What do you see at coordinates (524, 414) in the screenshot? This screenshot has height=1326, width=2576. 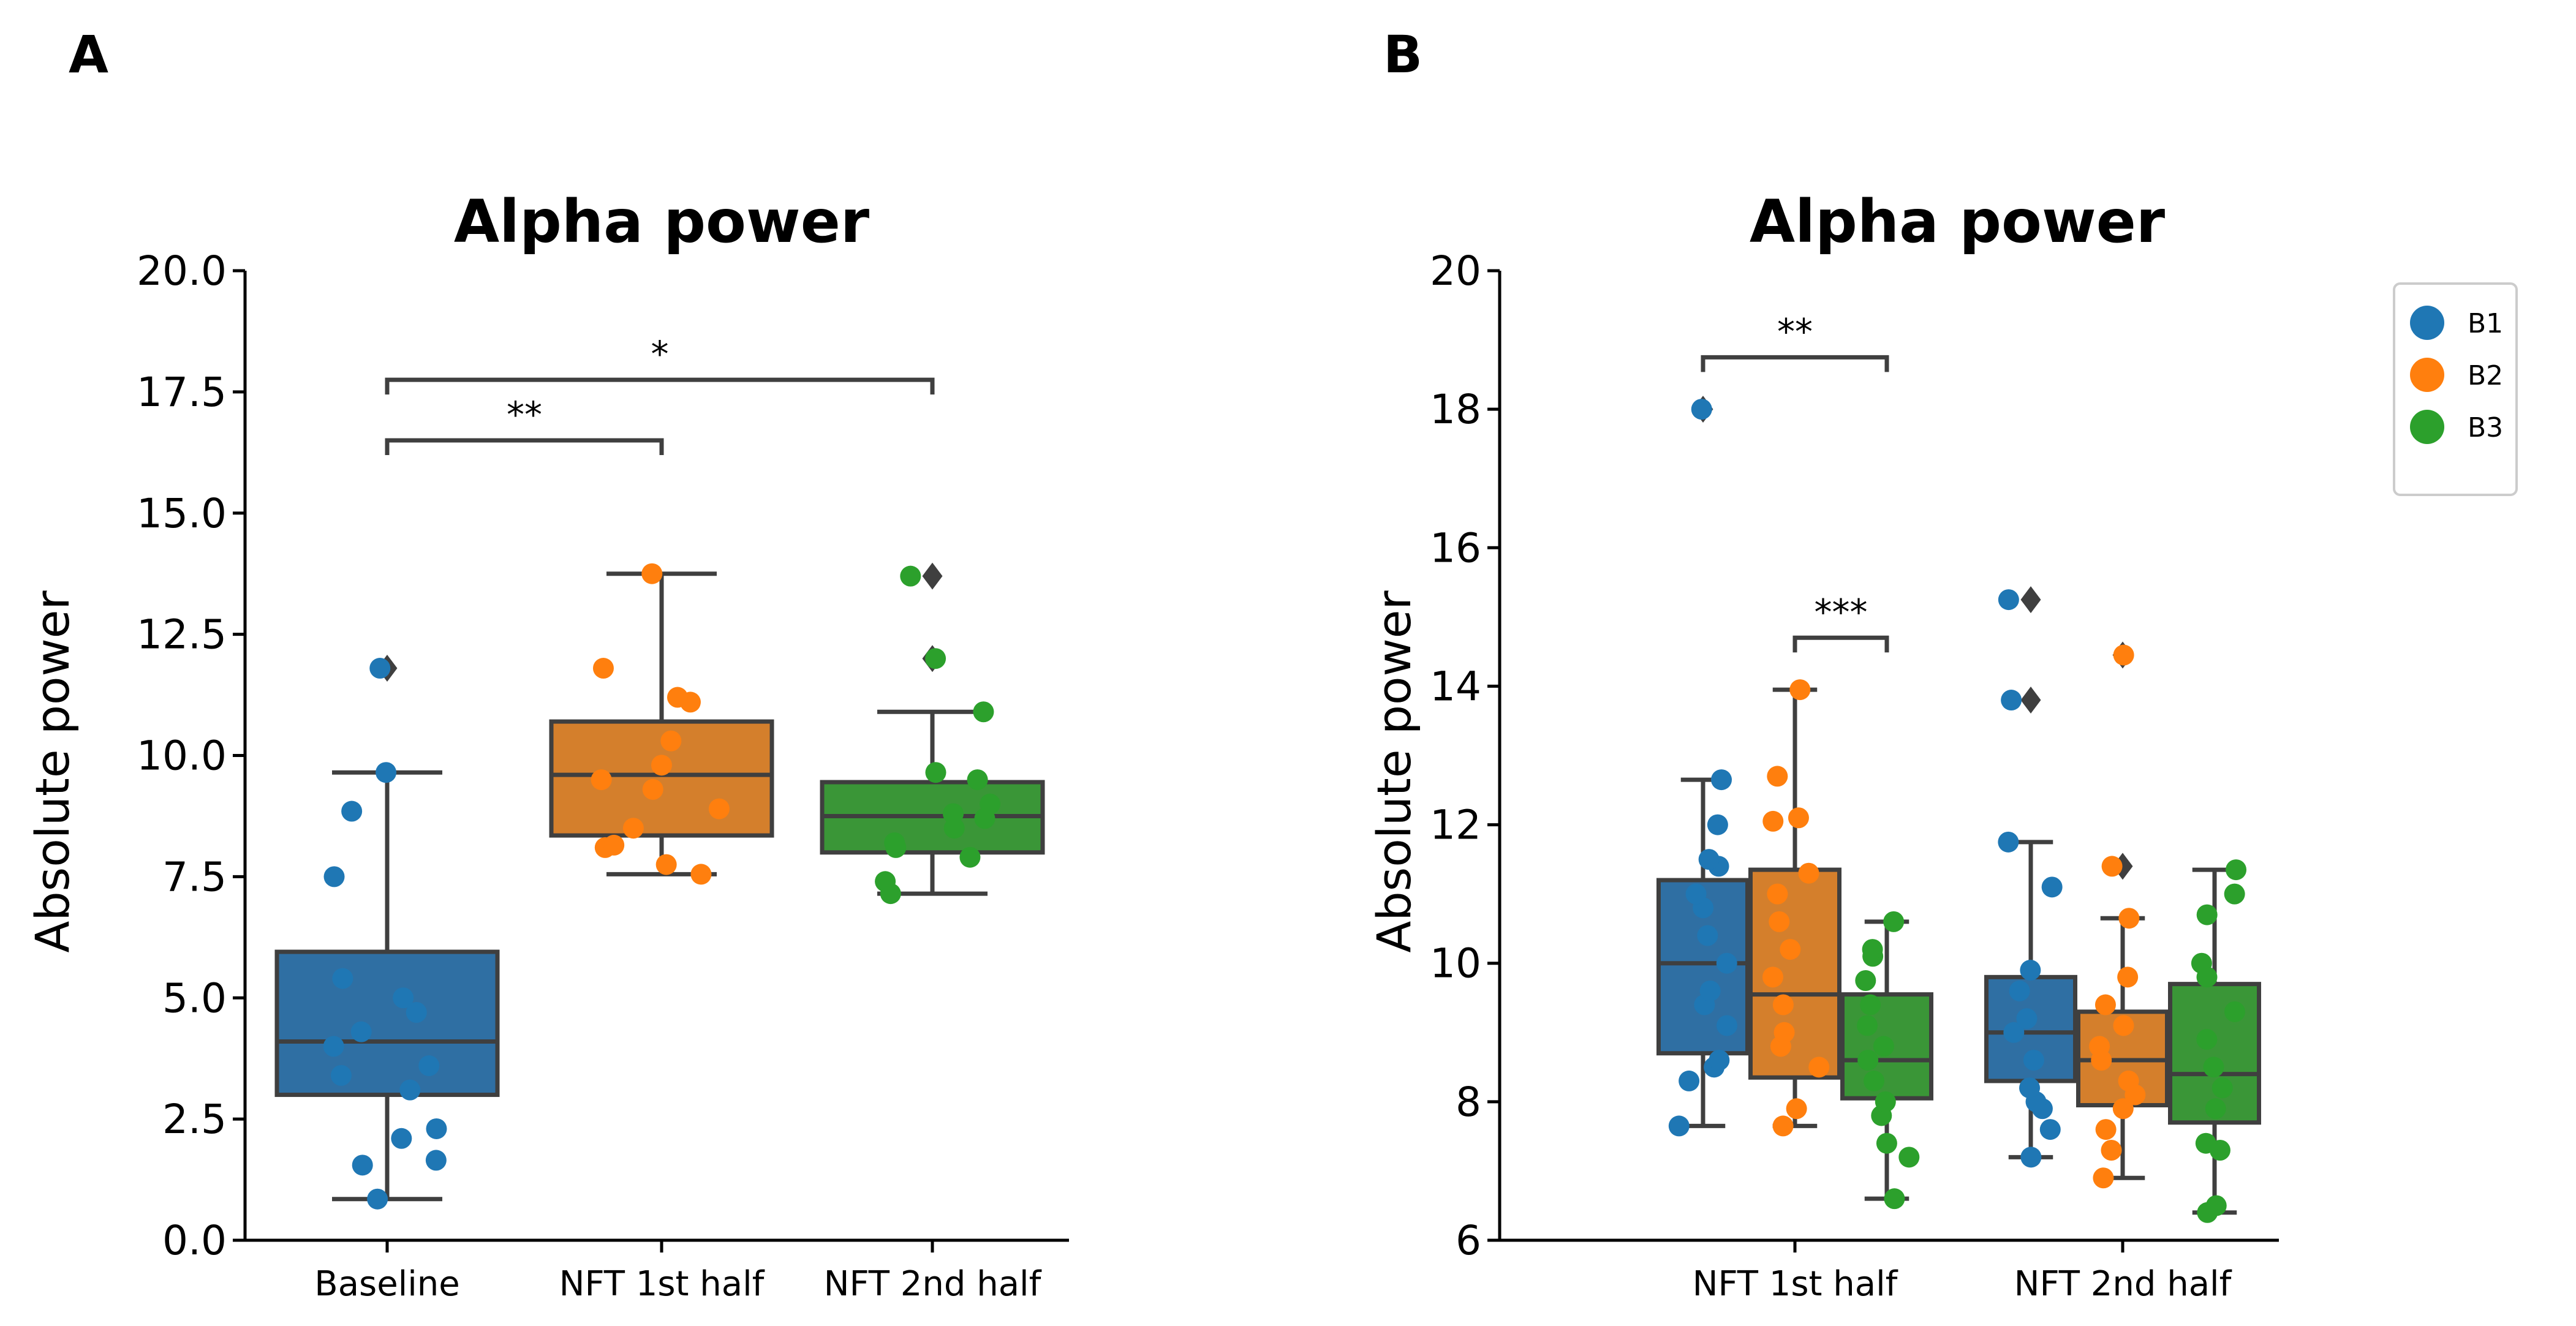 I see `significance-label: **` at bounding box center [524, 414].